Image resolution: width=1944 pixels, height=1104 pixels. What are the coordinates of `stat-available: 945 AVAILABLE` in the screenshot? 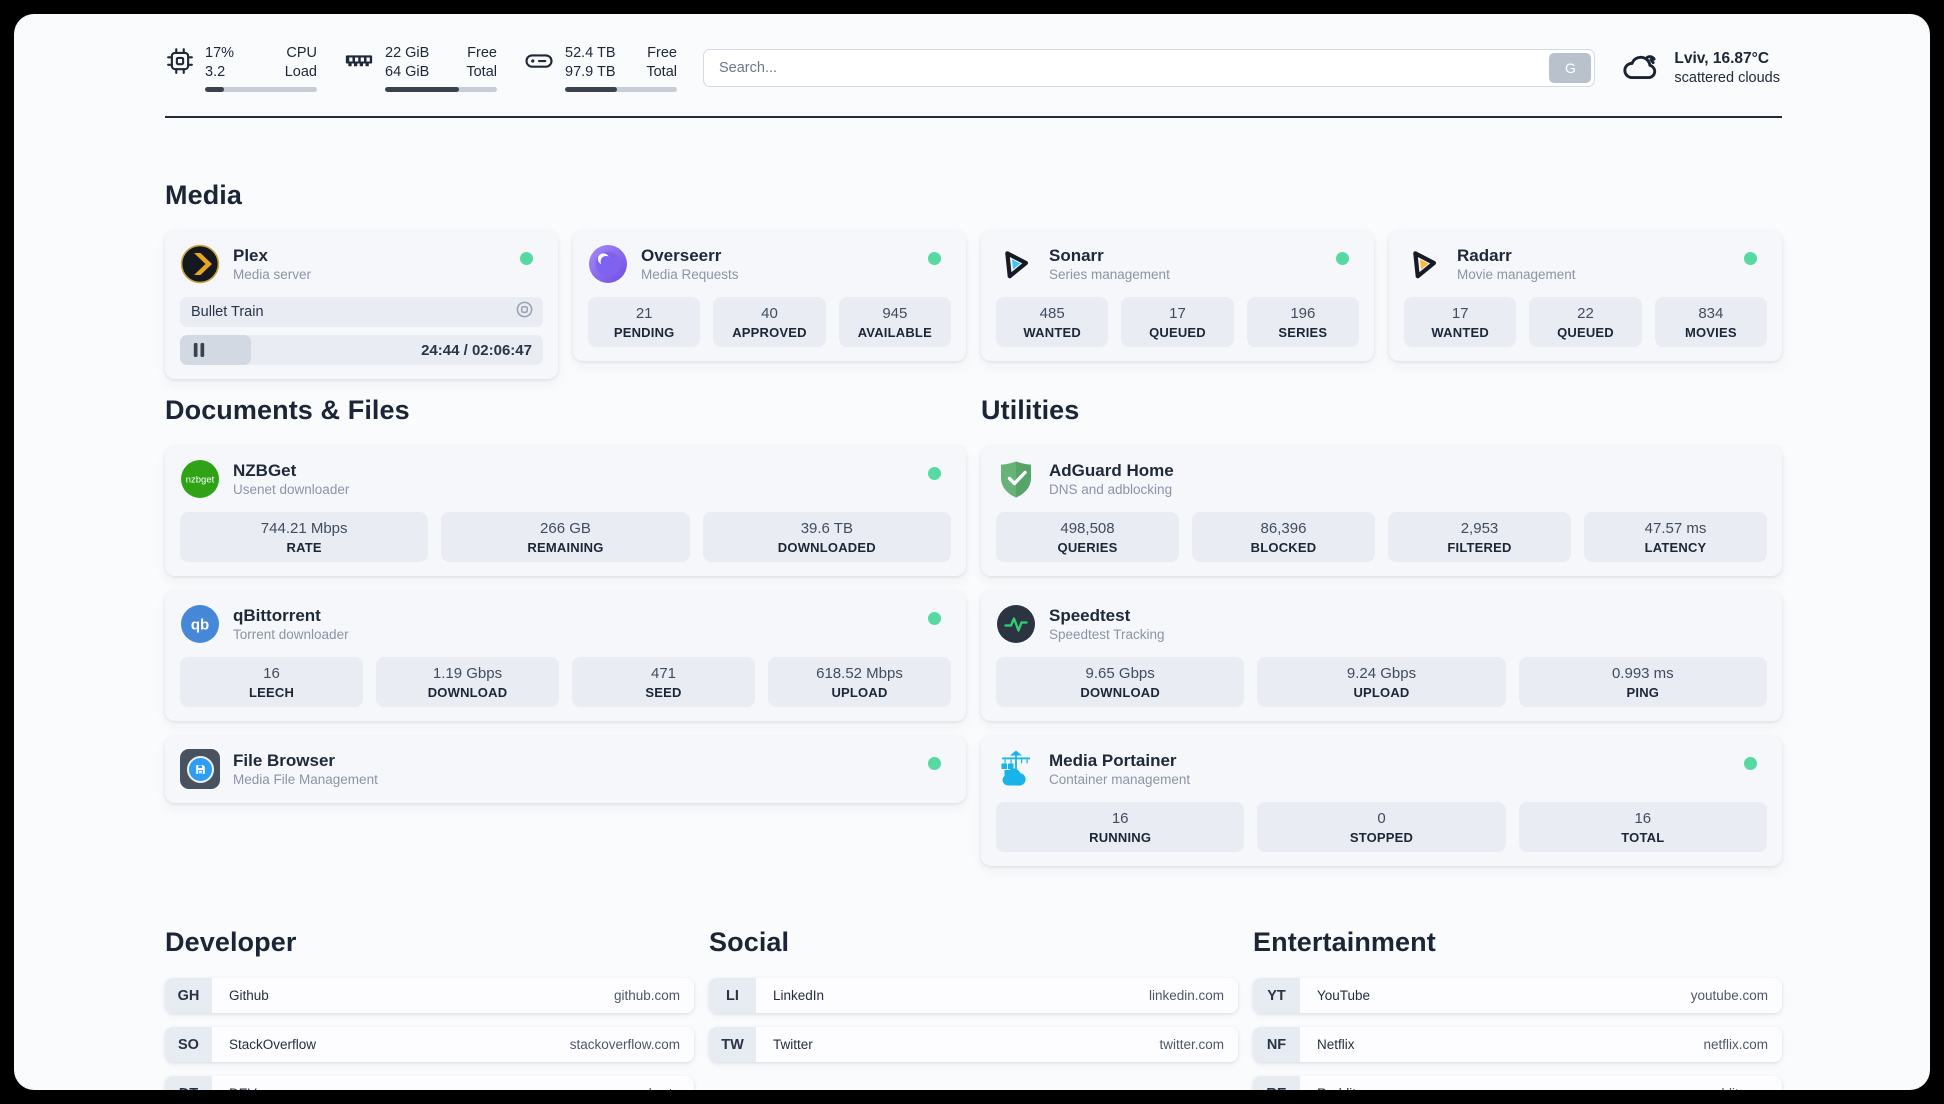 It's located at (894, 322).